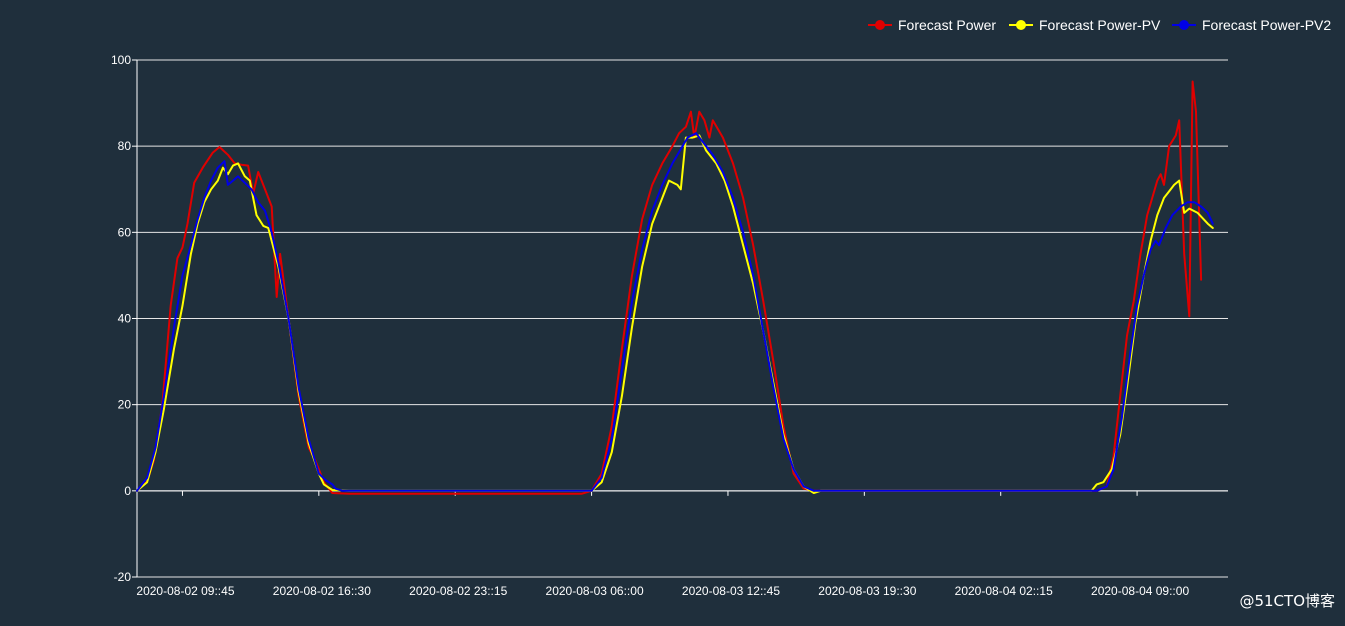 The height and width of the screenshot is (626, 1345). I want to click on legend-item: Forecast Power-PV2, so click(1251, 25).